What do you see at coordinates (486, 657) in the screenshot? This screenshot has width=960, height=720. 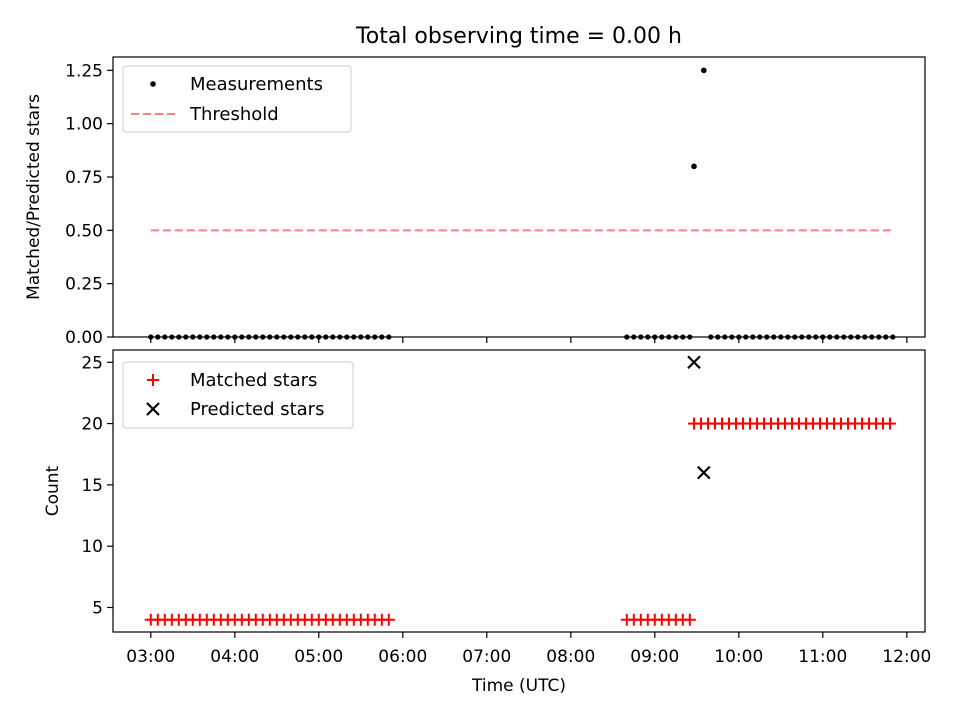 I see `bottom-x-tick-label: 07:00` at bounding box center [486, 657].